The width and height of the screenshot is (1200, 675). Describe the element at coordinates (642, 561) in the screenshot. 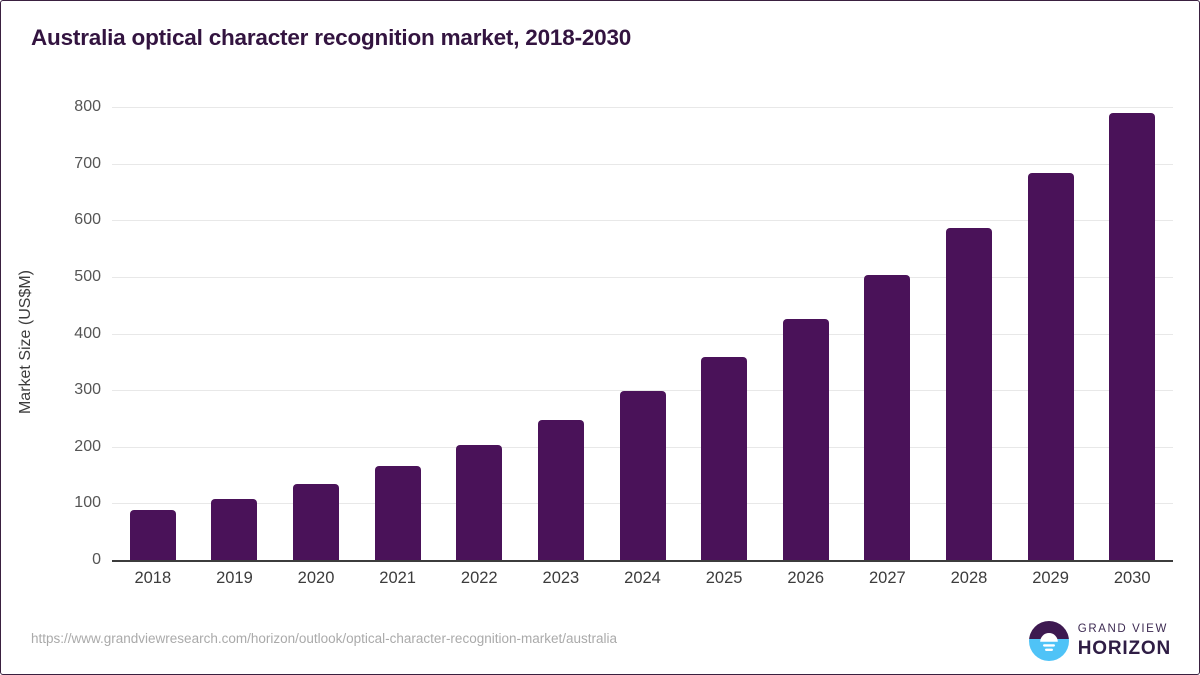

I see `x-axis-line` at that location.